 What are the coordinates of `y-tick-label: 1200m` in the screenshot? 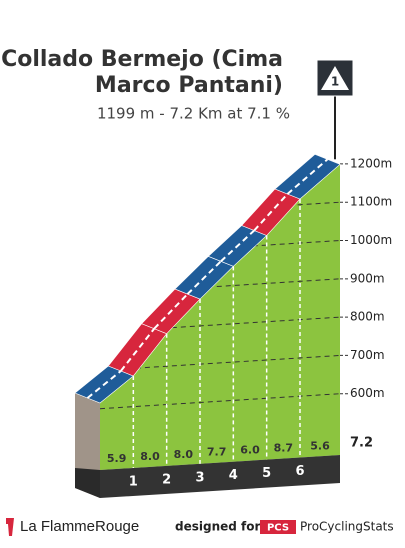 It's located at (371, 163).